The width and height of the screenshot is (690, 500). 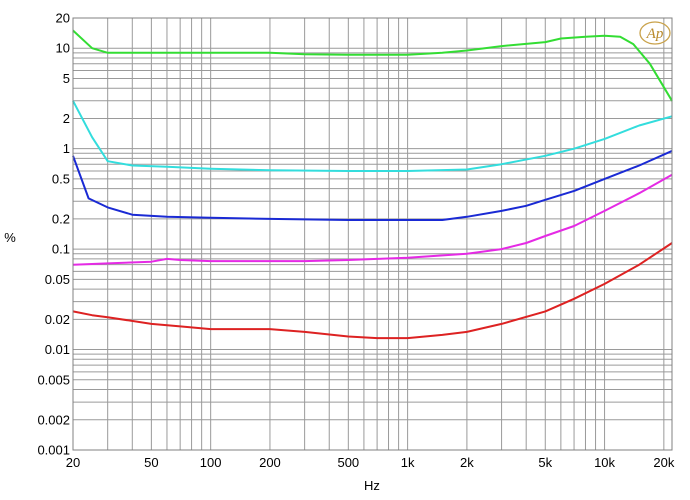 I want to click on x-tick-label: 1k, so click(x=408, y=462).